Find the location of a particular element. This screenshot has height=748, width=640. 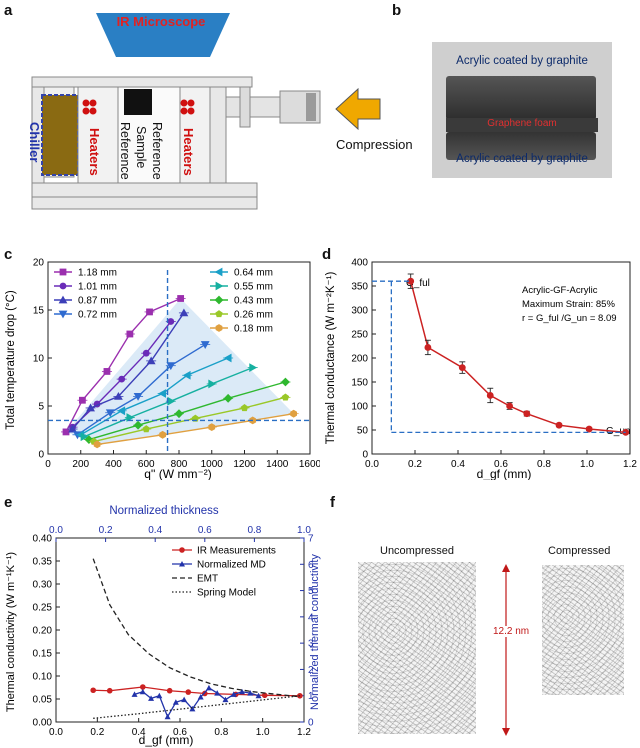

chart-d-ylabel: Thermal conductance (W m⁻²K⁻¹) is located at coordinates (331, 358).